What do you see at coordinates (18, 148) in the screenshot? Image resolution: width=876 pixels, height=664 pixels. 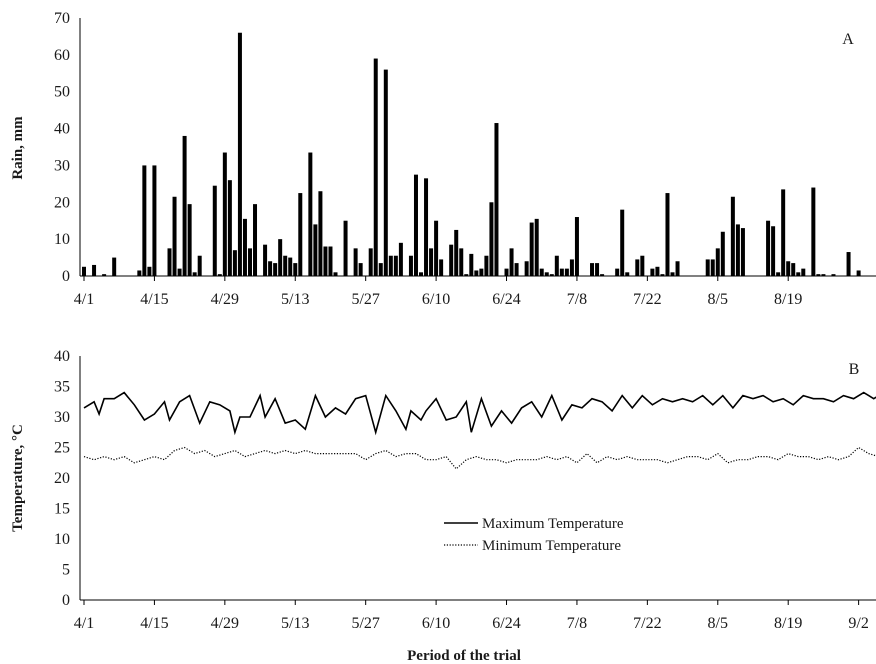 I see `rain-y-axis-title: Rain, mm` at bounding box center [18, 148].